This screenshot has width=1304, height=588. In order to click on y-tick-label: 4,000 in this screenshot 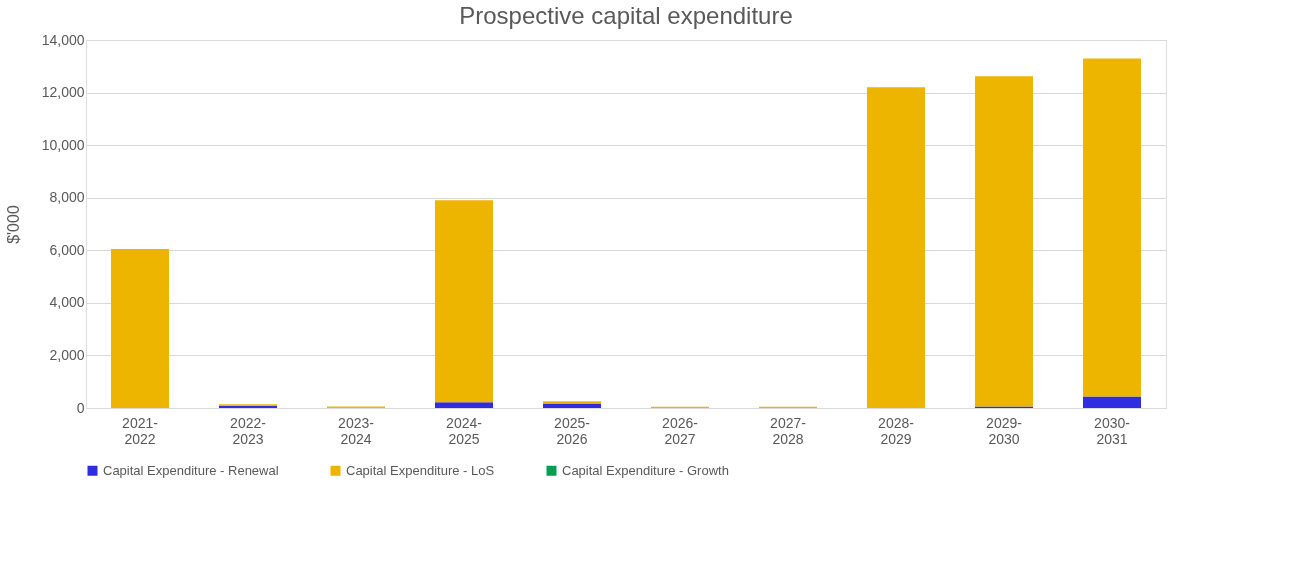, I will do `click(67, 302)`.